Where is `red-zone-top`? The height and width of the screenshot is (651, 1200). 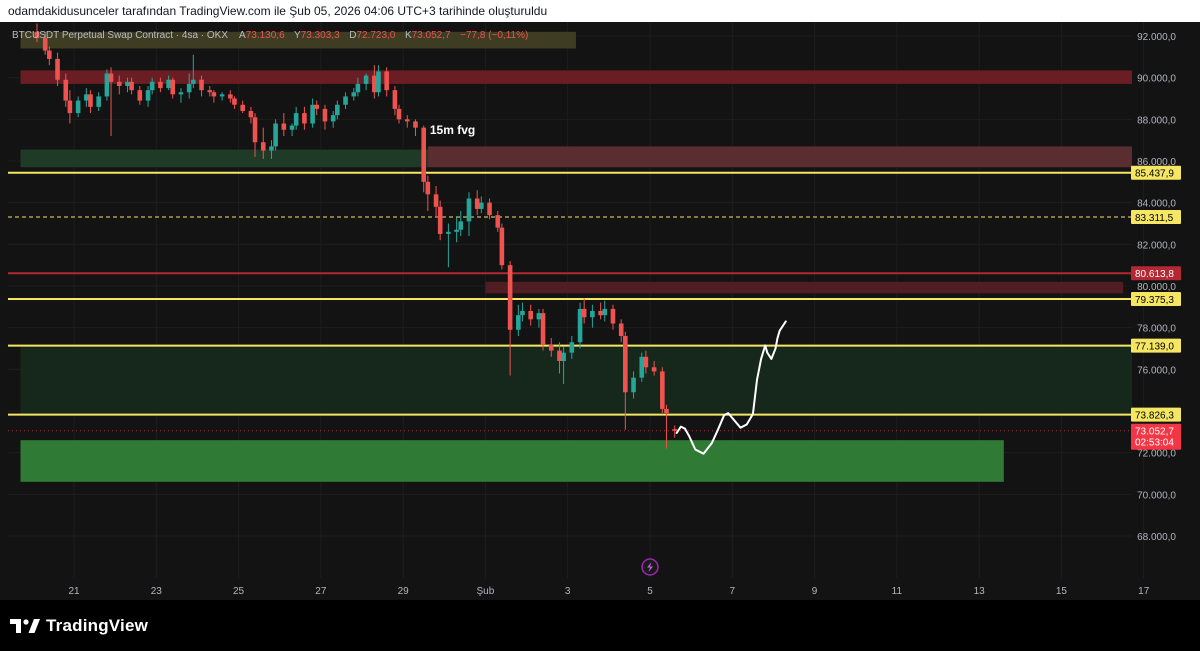
red-zone-top is located at coordinates (576, 77).